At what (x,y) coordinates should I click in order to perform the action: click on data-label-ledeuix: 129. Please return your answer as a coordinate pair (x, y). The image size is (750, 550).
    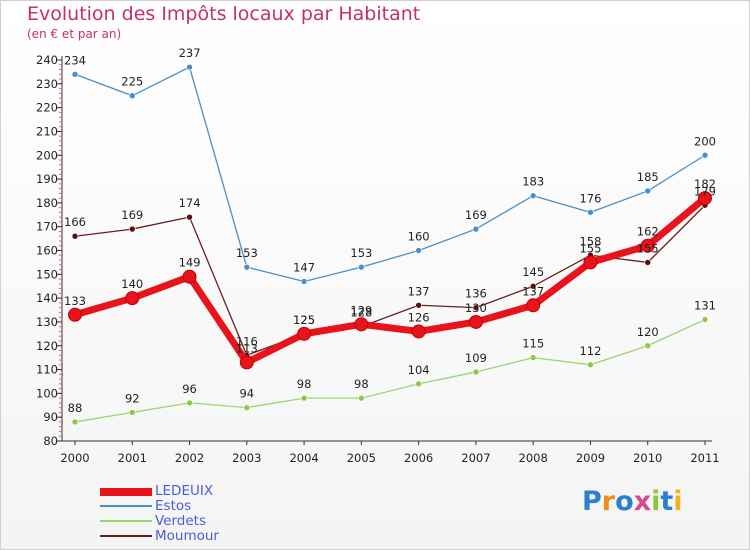
    Looking at the image, I should click on (361, 310).